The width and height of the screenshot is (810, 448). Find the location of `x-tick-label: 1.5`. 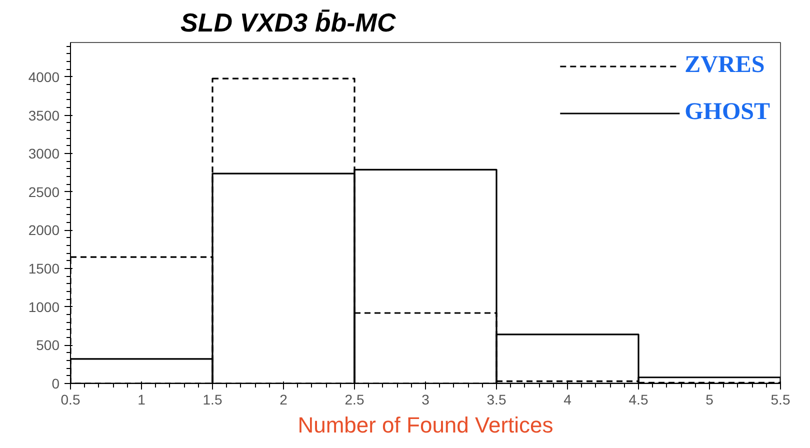

x-tick-label: 1.5 is located at coordinates (212, 400).